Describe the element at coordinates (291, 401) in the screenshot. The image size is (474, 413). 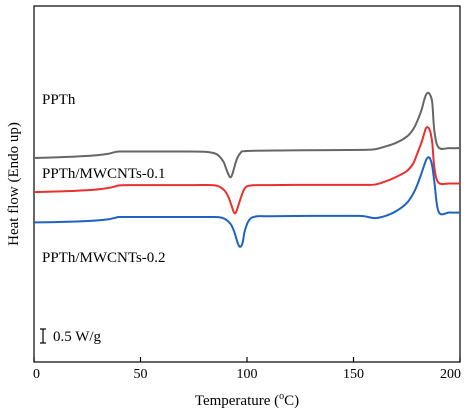
I see `x-axis-title-end: C)` at that location.